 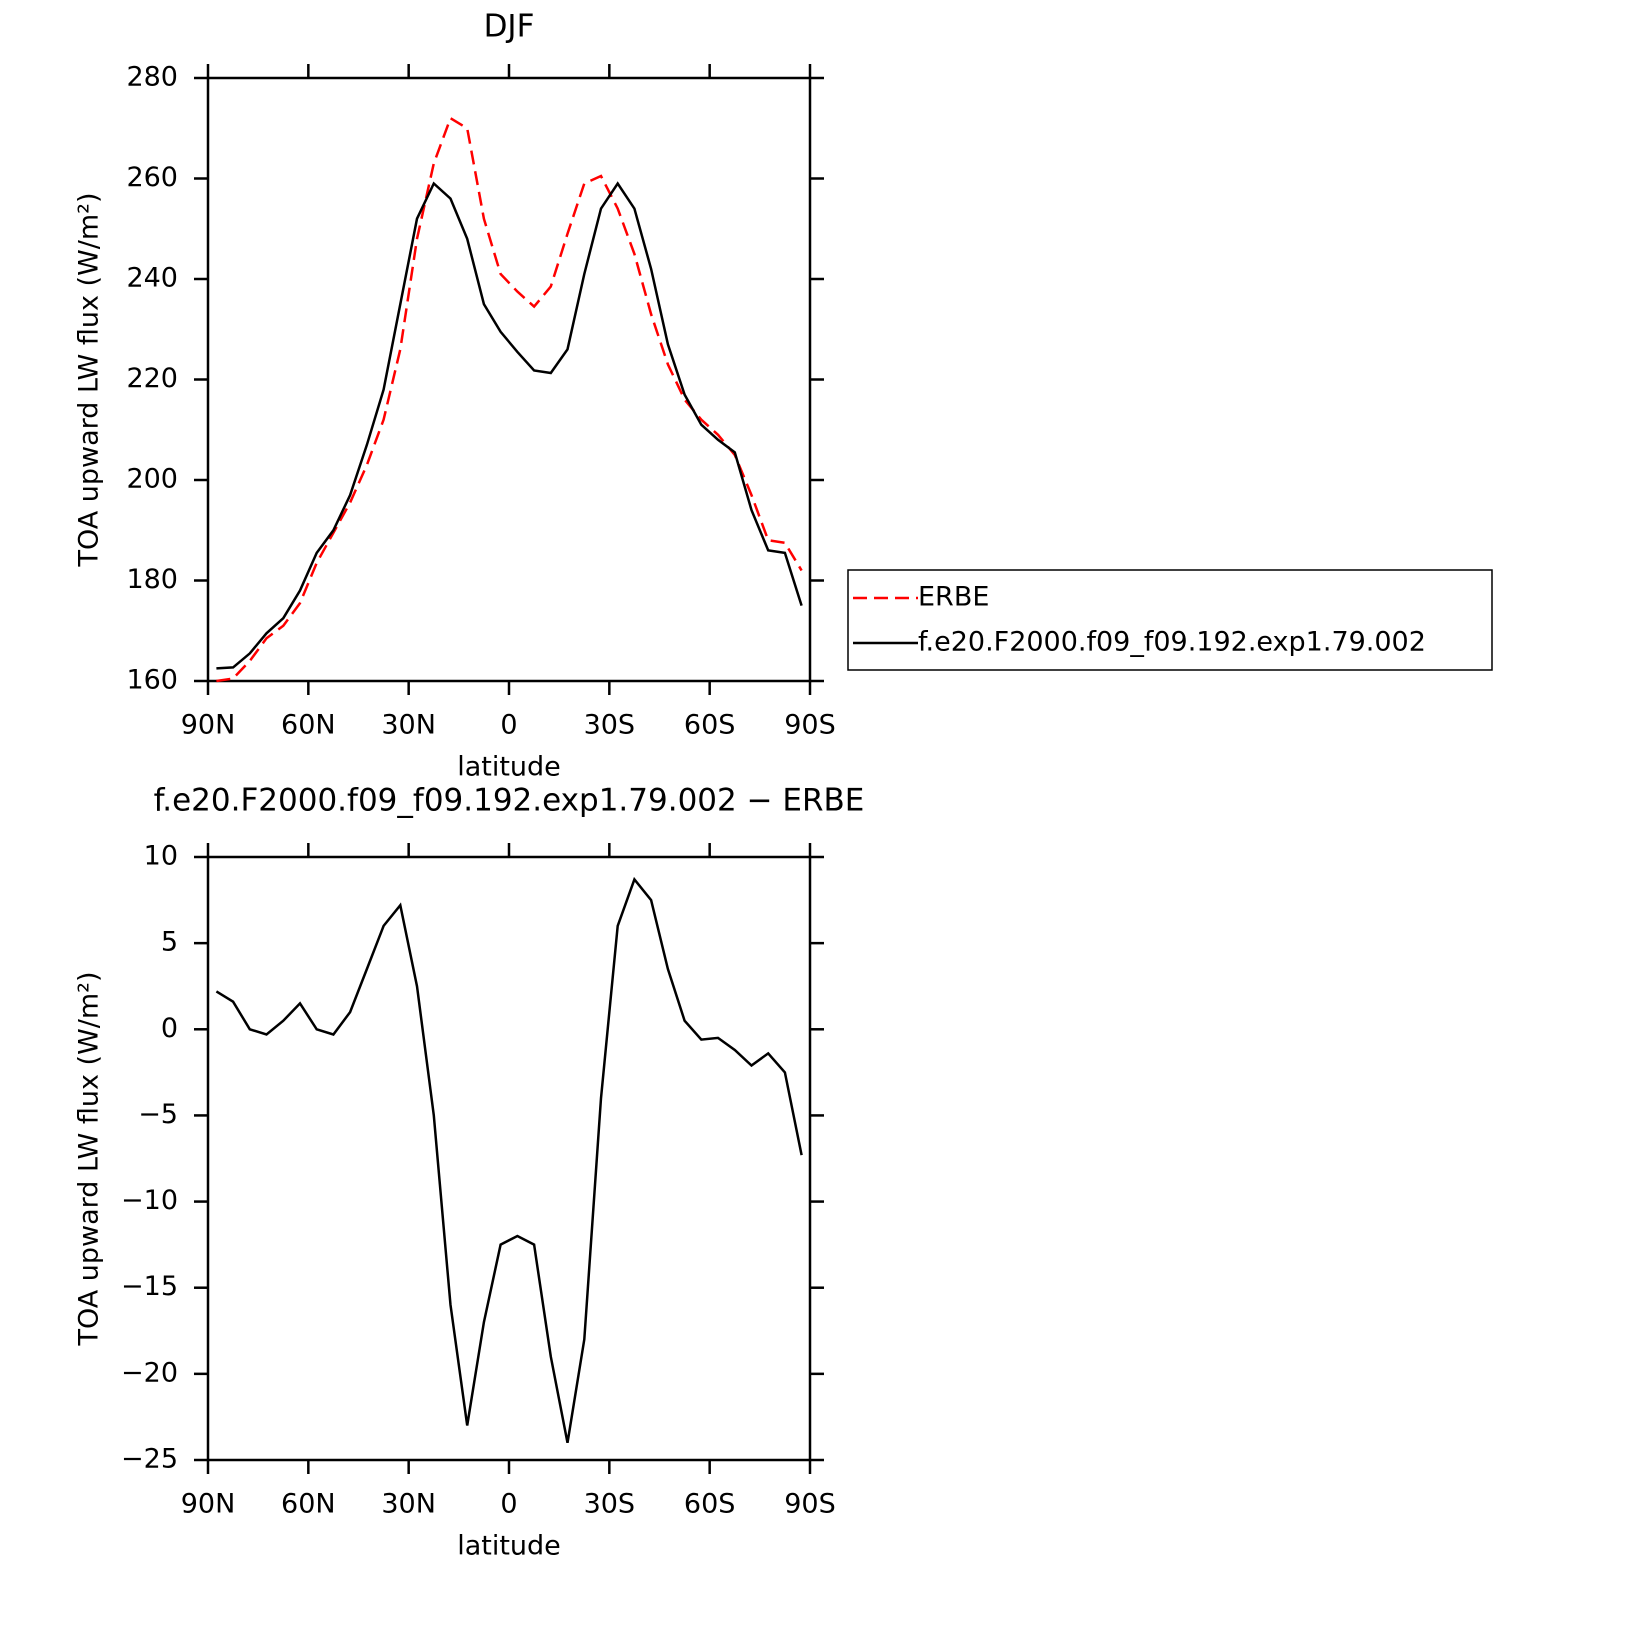 I want to click on y-tick-label: 5, so click(x=169, y=942).